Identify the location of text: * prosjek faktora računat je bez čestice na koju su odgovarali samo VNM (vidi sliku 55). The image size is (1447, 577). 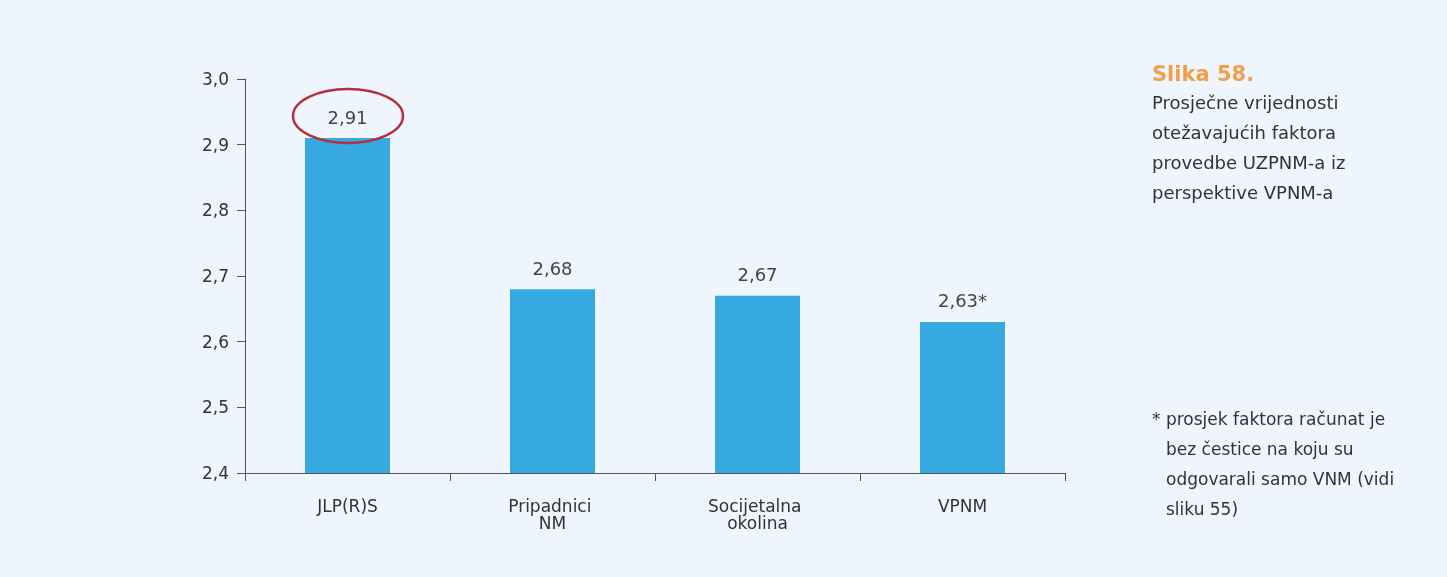
(1274, 464).